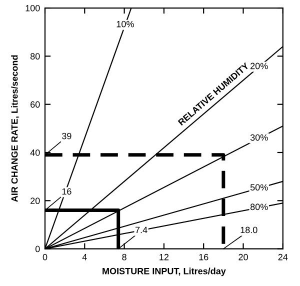 Image resolution: width=300 pixels, height=286 pixels. What do you see at coordinates (15, 128) in the screenshot?
I see `y-axis-title: AIR CHANGE RATE, Litres/second` at bounding box center [15, 128].